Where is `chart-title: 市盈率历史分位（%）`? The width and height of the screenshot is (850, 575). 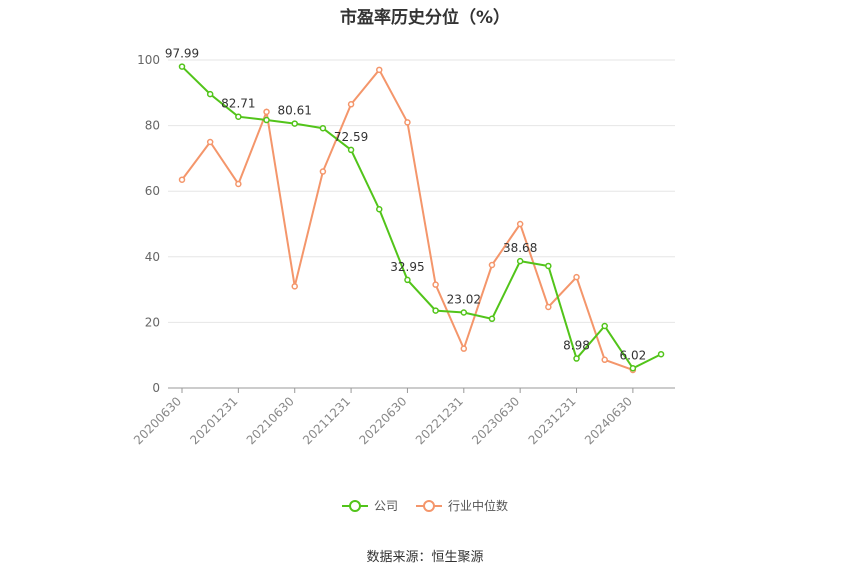 chart-title: 市盈率历史分位（%） is located at coordinates (425, 18).